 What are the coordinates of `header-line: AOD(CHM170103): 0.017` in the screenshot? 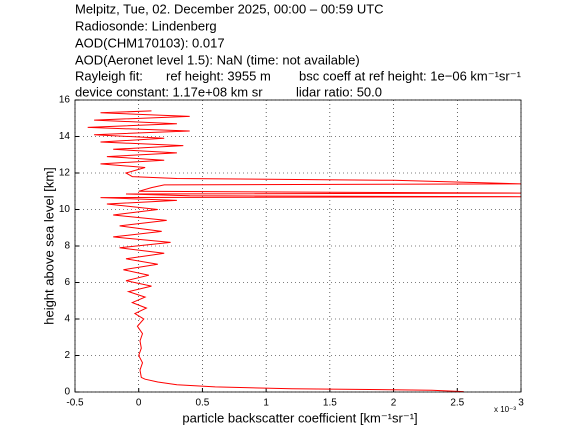 It's located at (150, 42).